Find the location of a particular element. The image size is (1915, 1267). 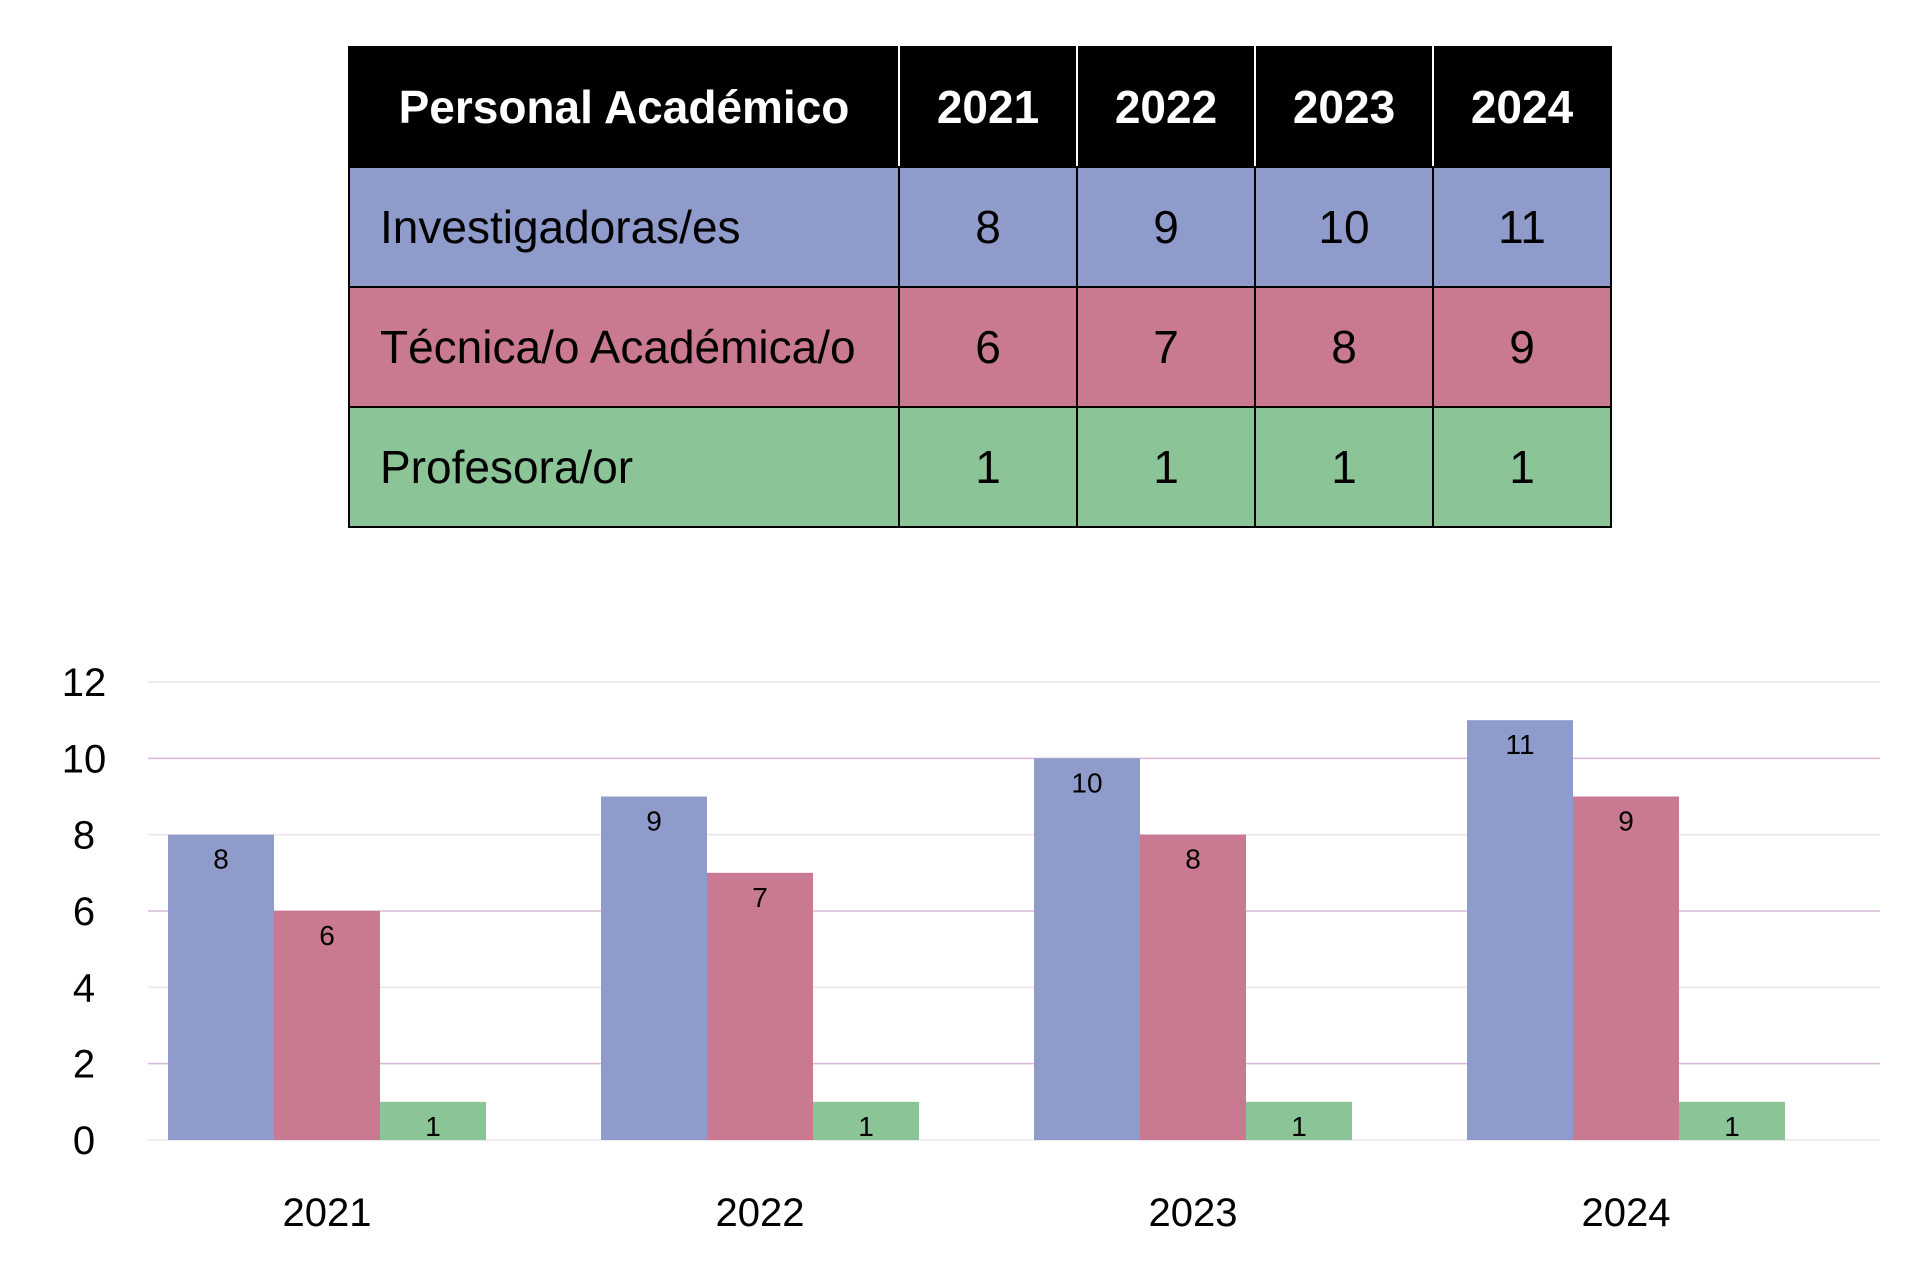

y-tick-label: 2 is located at coordinates (84, 1065).